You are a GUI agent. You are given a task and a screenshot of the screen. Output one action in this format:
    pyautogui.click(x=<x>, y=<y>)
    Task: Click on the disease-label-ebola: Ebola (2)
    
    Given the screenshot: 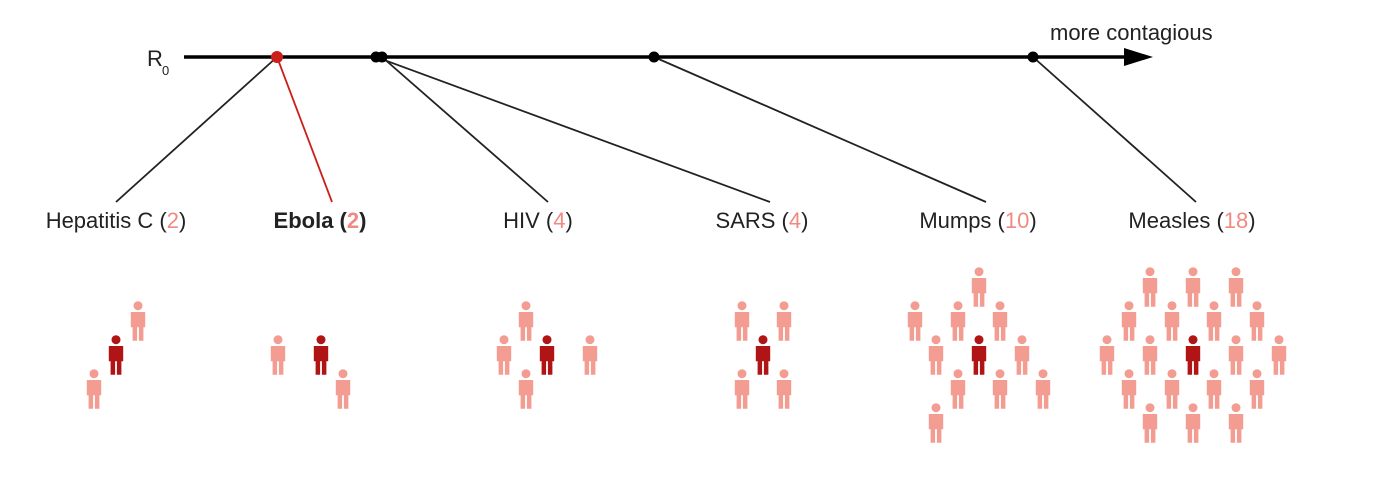 What is the action you would take?
    pyautogui.click(x=320, y=220)
    